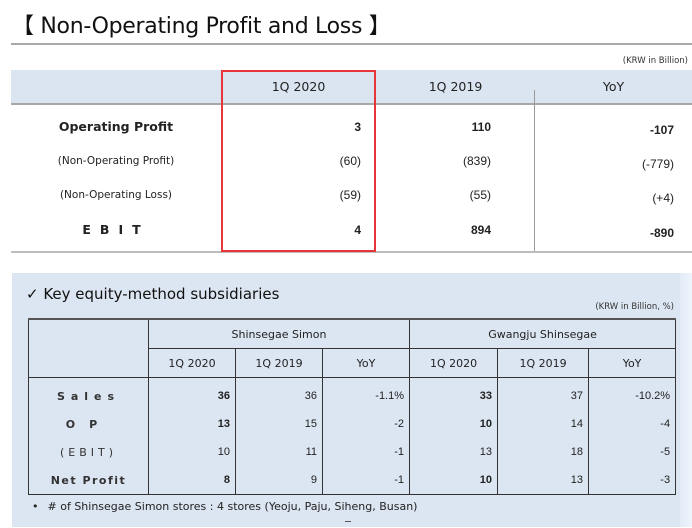 The image size is (692, 528). What do you see at coordinates (116, 161) in the screenshot?
I see `row-label: (Non-Operating Profit)` at bounding box center [116, 161].